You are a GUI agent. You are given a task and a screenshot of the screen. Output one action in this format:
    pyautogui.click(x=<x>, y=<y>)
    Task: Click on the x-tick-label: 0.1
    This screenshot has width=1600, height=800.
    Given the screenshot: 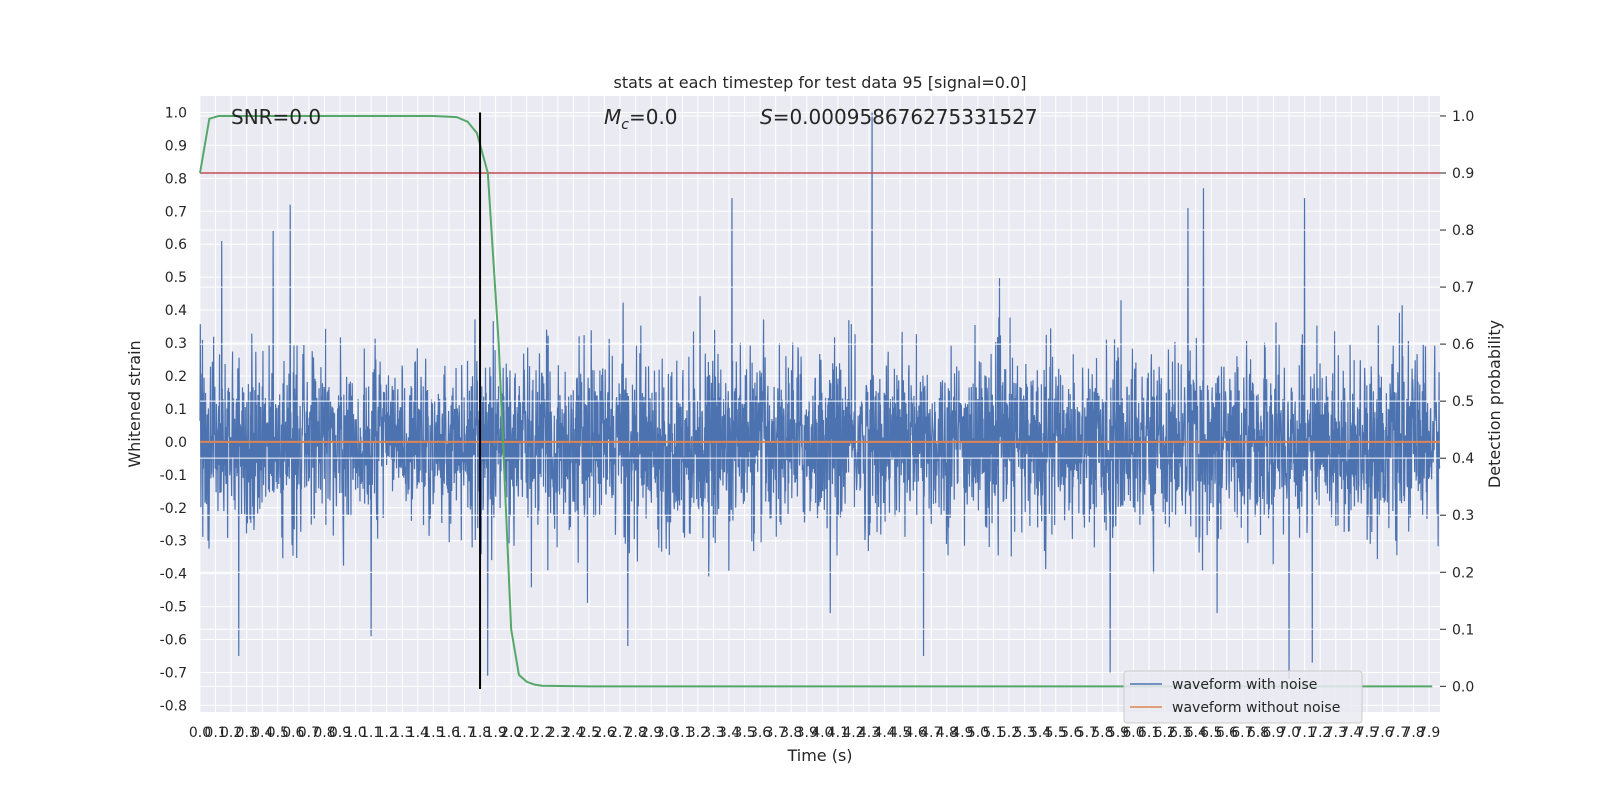 What is the action you would take?
    pyautogui.click(x=215, y=733)
    